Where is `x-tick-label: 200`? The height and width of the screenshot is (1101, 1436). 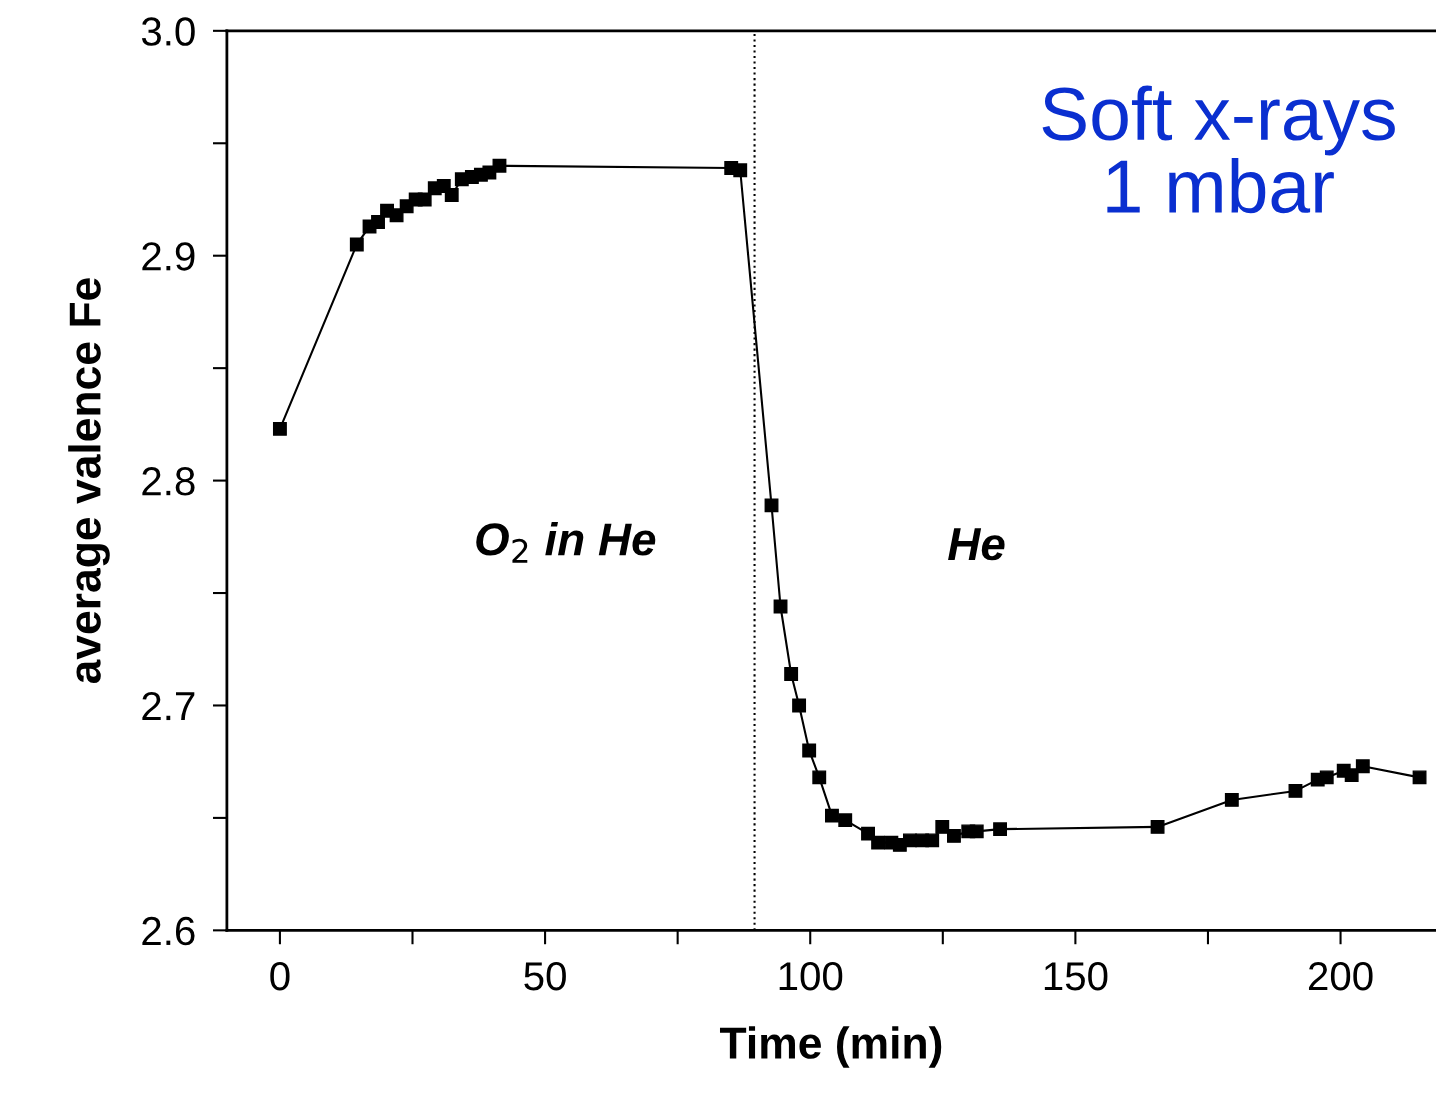 x-tick-label: 200 is located at coordinates (1340, 976).